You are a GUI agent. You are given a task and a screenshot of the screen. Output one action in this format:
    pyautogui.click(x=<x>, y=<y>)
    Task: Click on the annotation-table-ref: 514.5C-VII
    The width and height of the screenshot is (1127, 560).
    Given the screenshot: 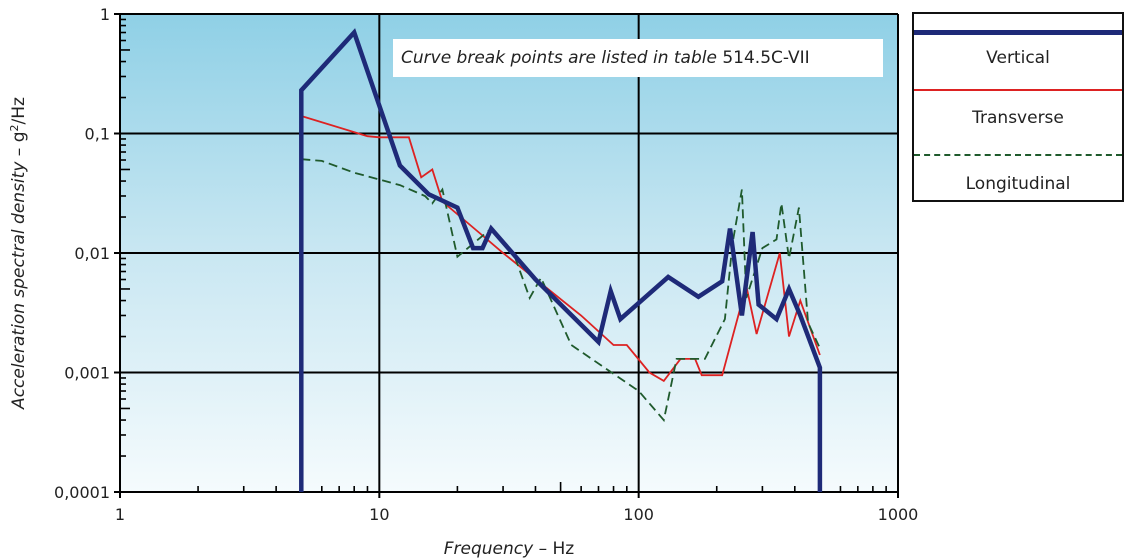 What is the action you would take?
    pyautogui.click(x=763, y=58)
    